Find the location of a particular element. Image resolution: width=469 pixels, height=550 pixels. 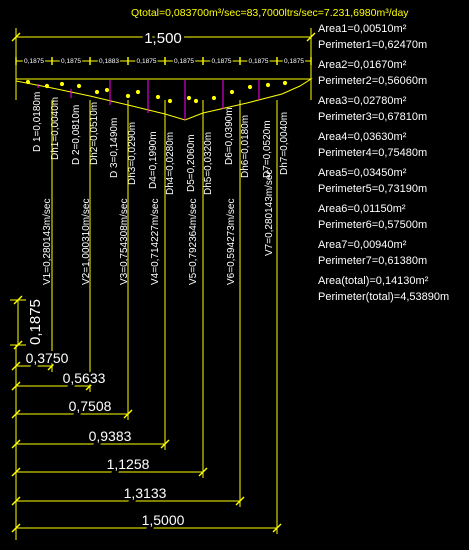

section-v-label: V3=0,754308m/sec is located at coordinates (124, 242).